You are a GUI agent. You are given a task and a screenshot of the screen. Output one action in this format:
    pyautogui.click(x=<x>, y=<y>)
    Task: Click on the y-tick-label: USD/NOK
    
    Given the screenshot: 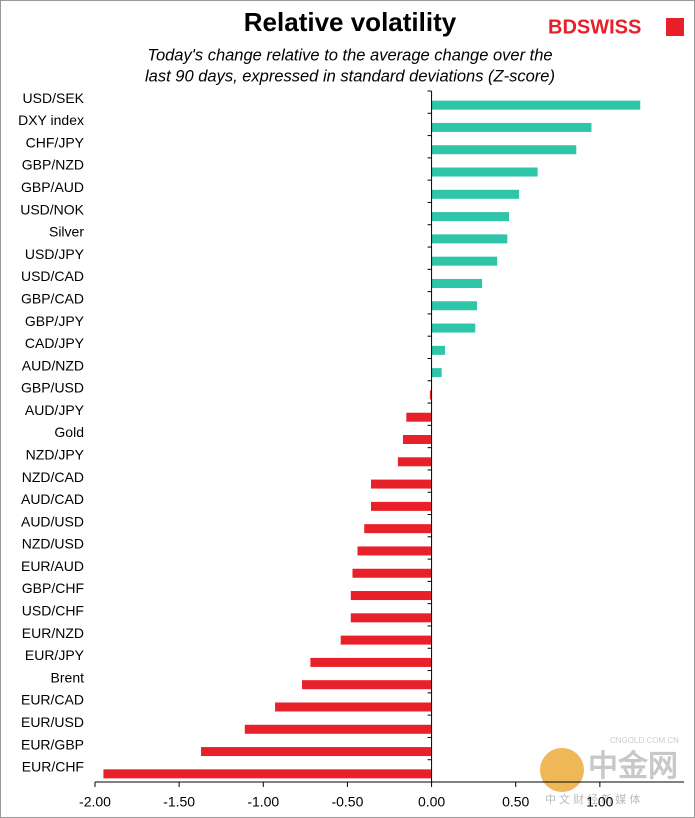 What is the action you would take?
    pyautogui.click(x=52, y=209)
    